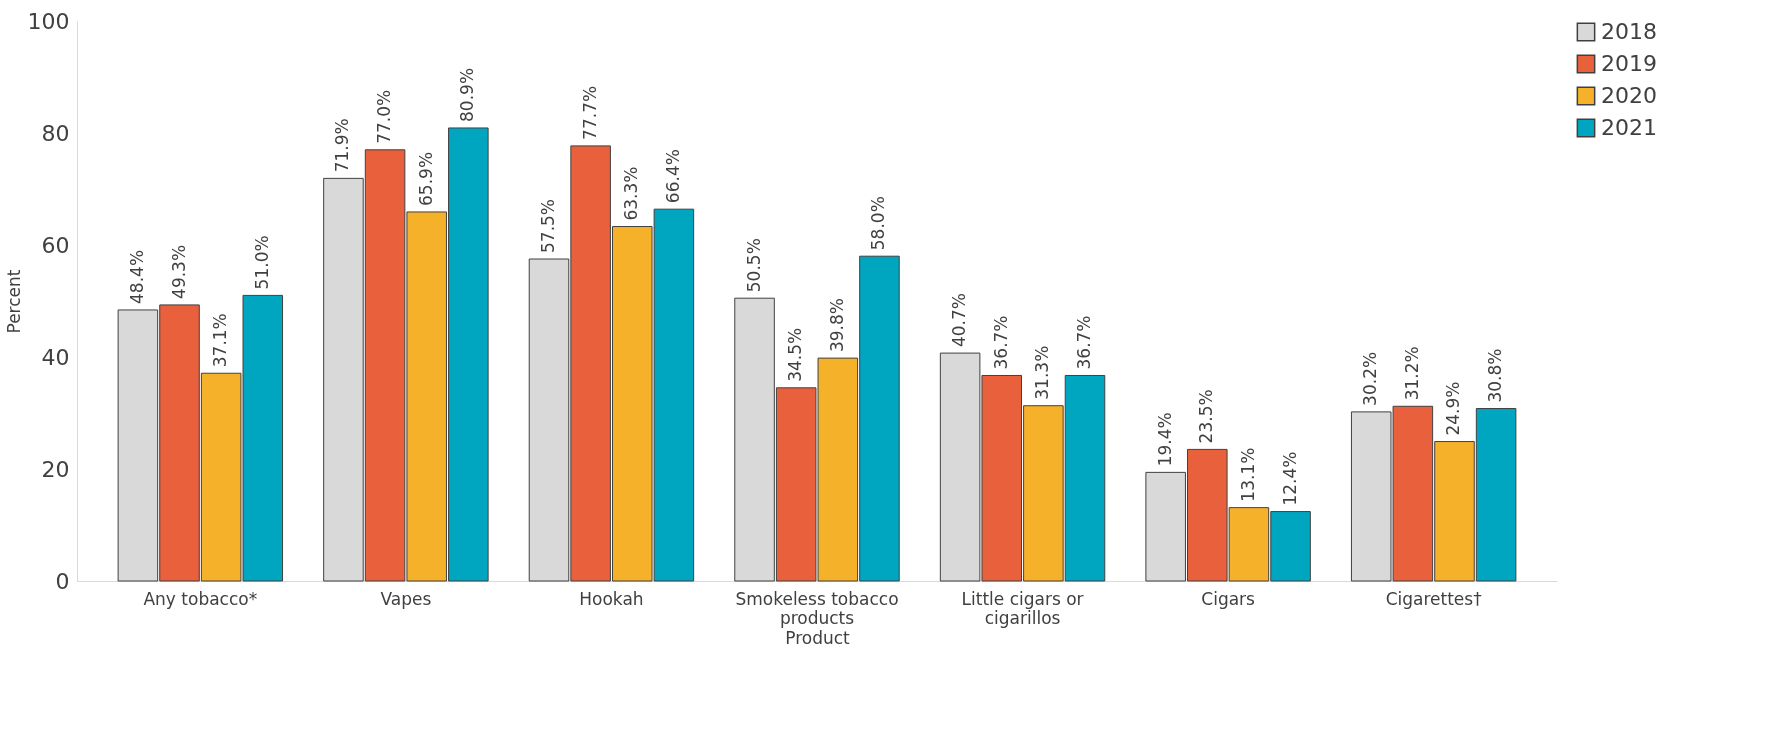 The width and height of the screenshot is (1783, 741). Describe the element at coordinates (200, 598) in the screenshot. I see `x-tick-label: Any tobacco*` at that location.